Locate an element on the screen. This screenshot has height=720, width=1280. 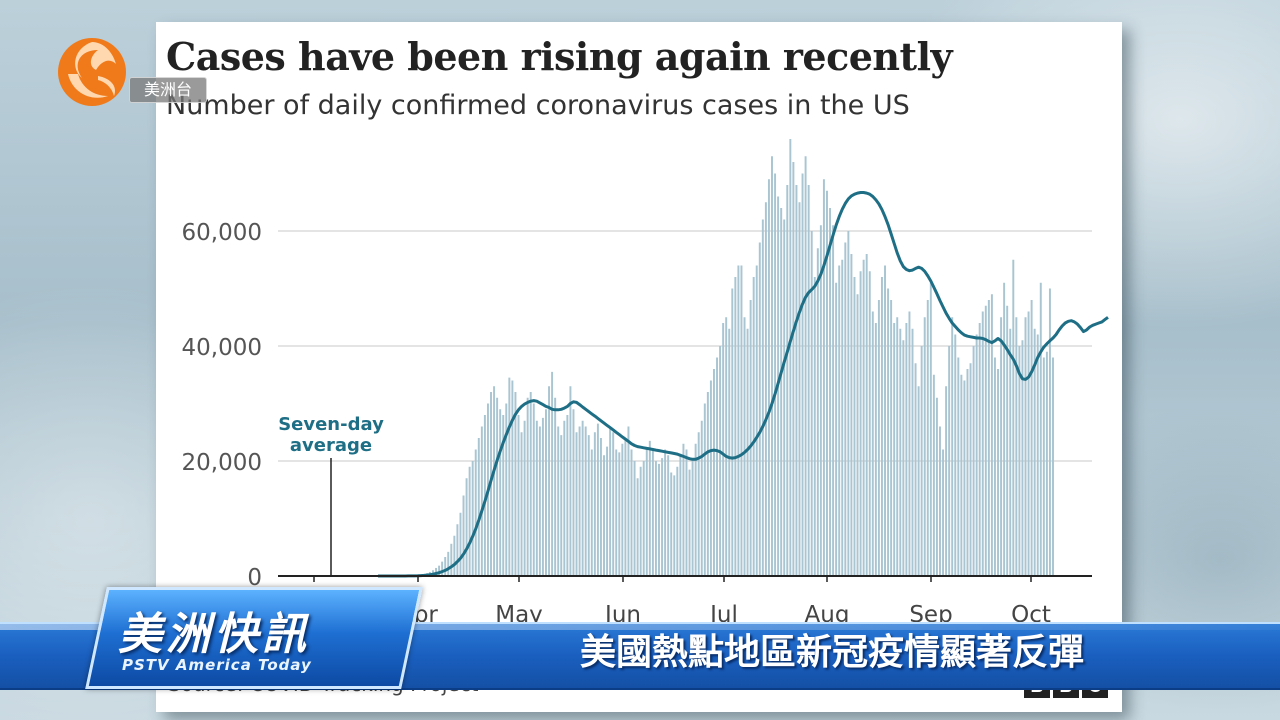
banner-stripe is located at coordinates (640, 627).